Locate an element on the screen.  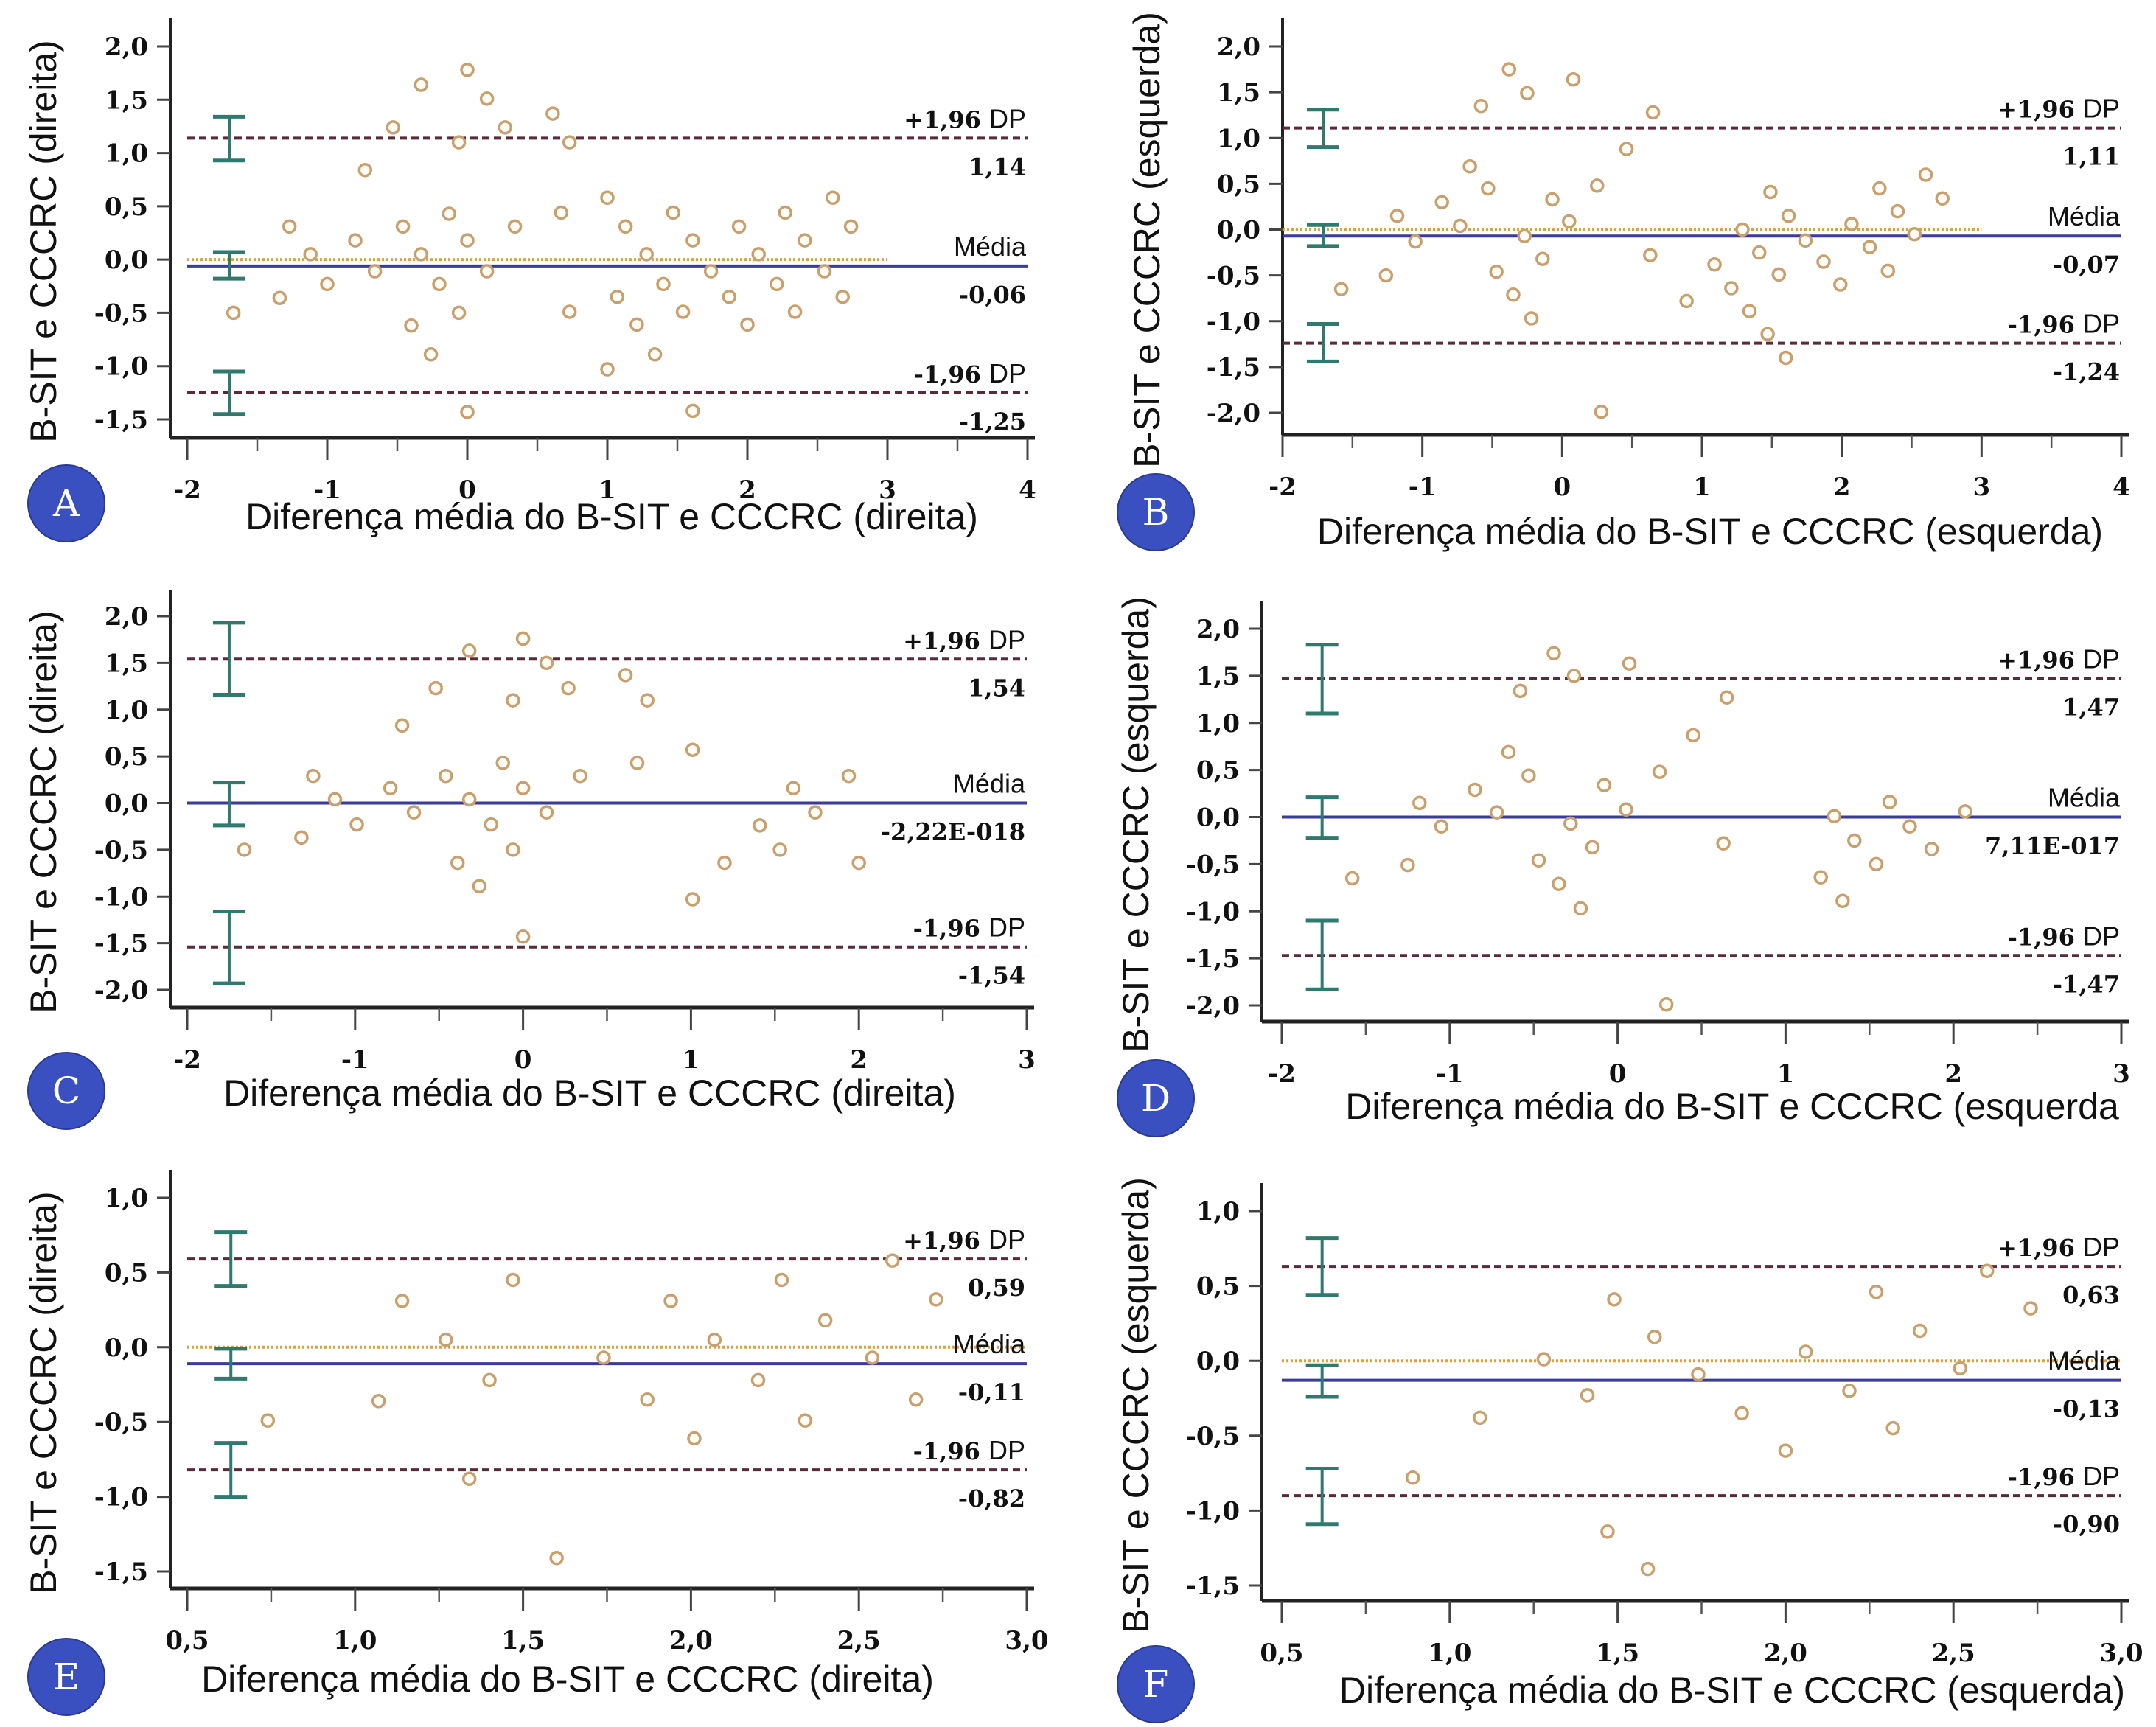
y-axis-title: B-SIT e CCCRC (esquerda) is located at coordinates (1136, 824).